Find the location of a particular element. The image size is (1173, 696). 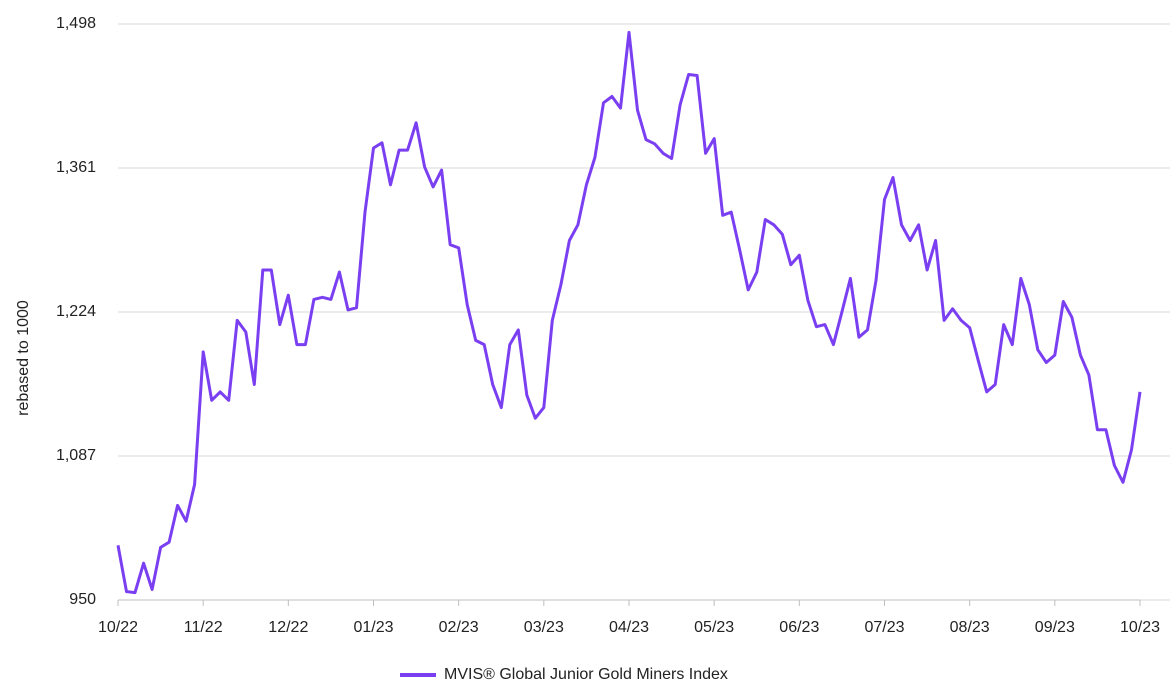

x-tick-label: 10/23 is located at coordinates (1140, 627).